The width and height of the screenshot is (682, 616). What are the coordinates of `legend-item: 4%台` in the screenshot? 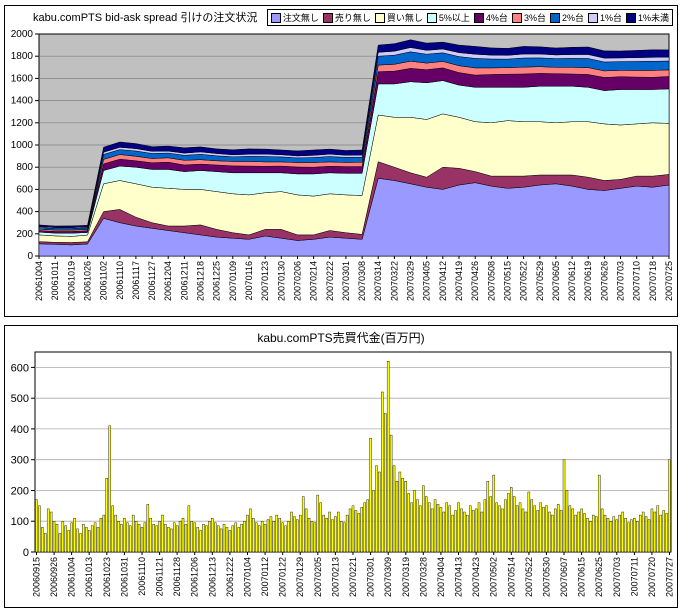 It's located at (490, 17).